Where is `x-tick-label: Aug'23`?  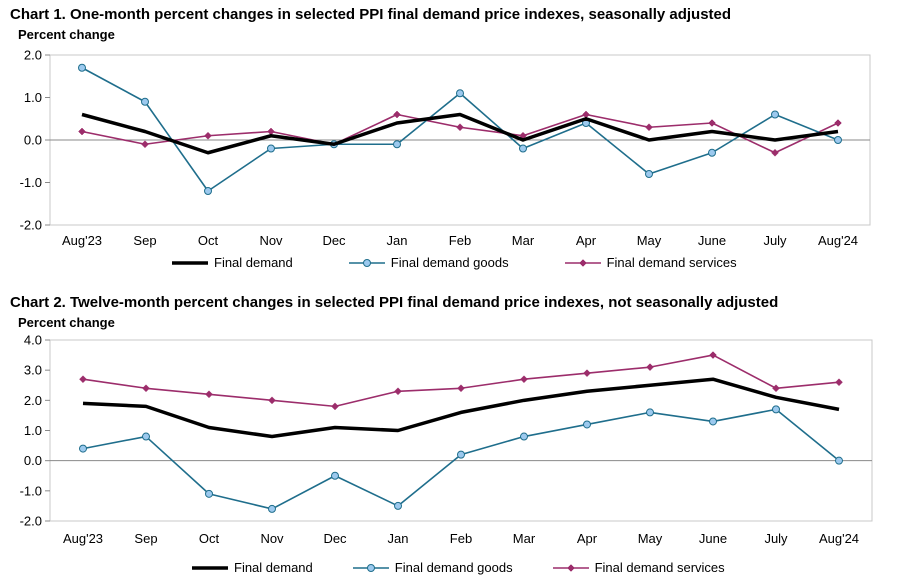
x-tick-label: Aug'23 is located at coordinates (83, 538).